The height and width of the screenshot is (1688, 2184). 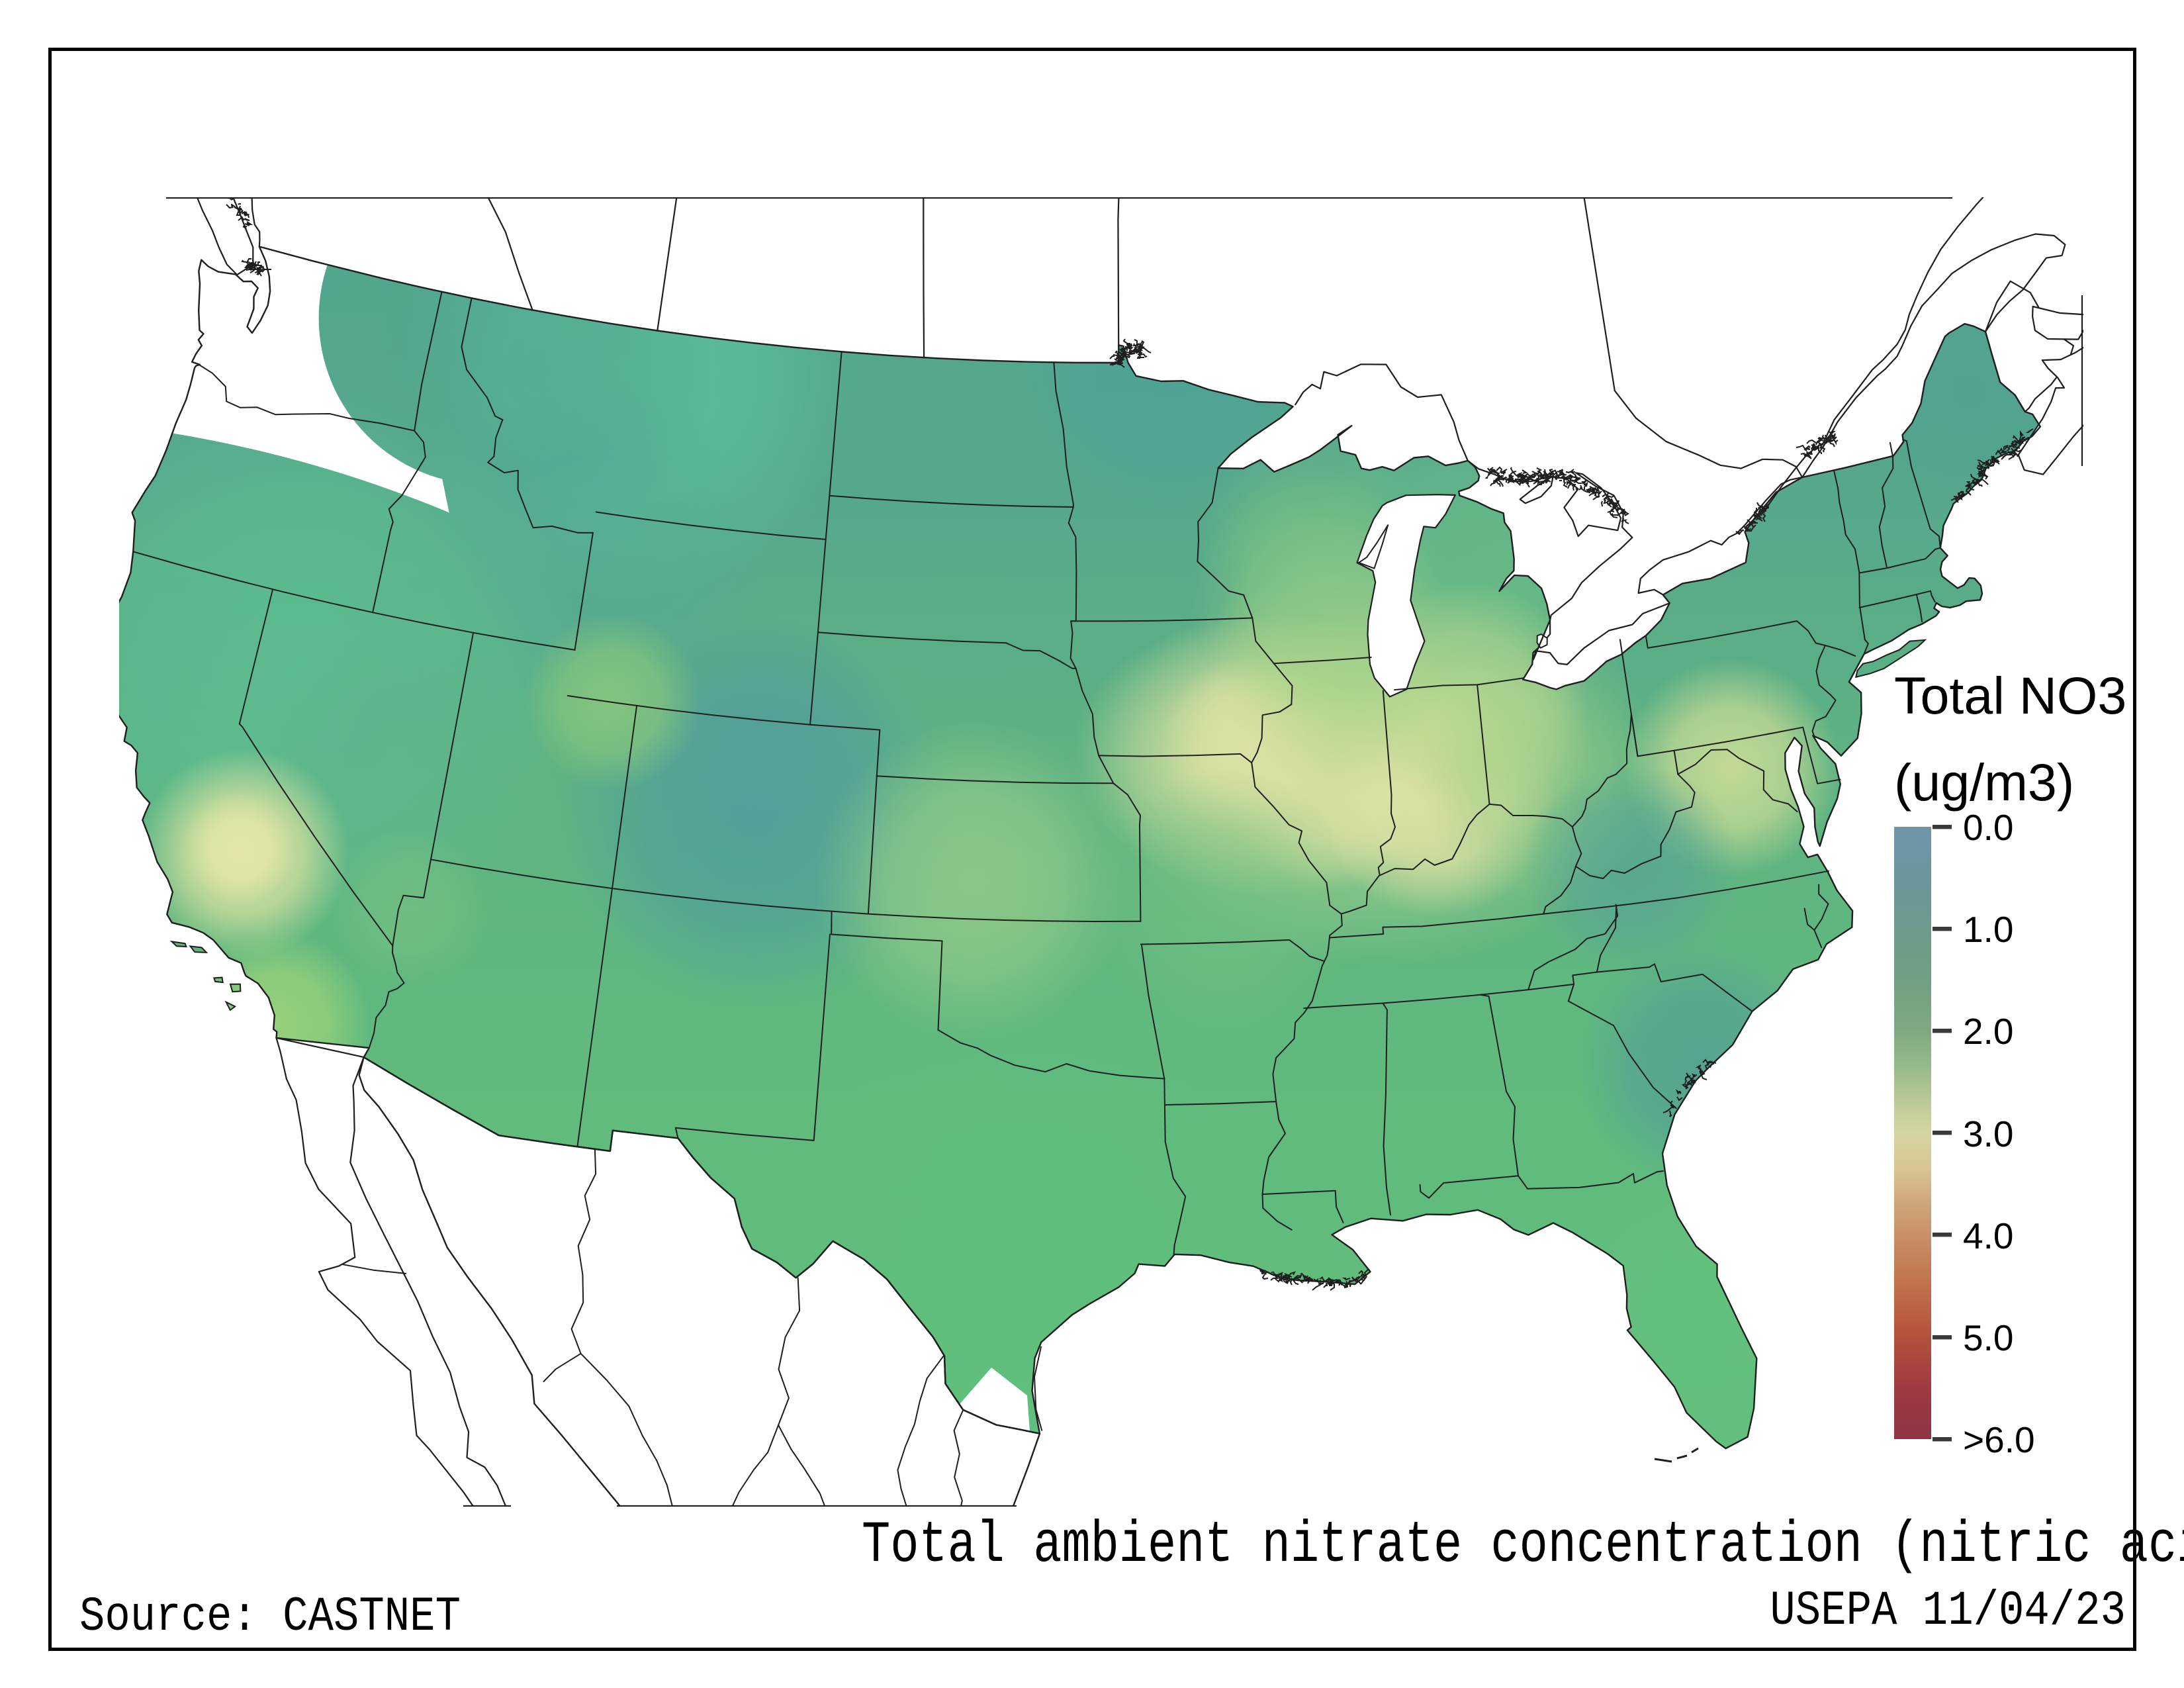 What do you see at coordinates (270, 1616) in the screenshot?
I see `svg-text: Source: CASTNET` at bounding box center [270, 1616].